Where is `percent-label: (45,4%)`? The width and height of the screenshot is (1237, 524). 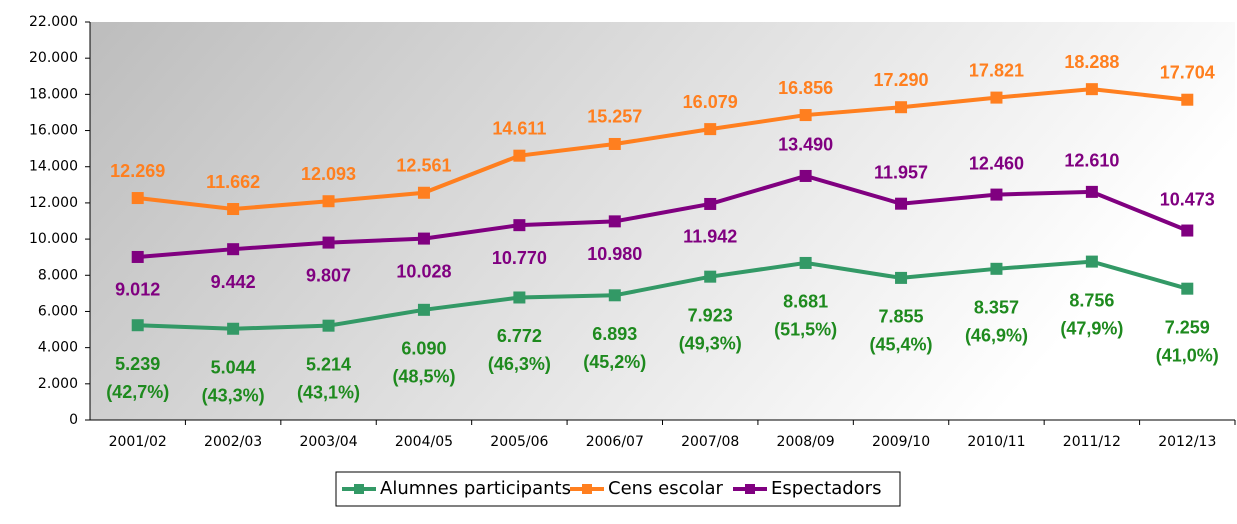 percent-label: (45,4%) is located at coordinates (901, 345).